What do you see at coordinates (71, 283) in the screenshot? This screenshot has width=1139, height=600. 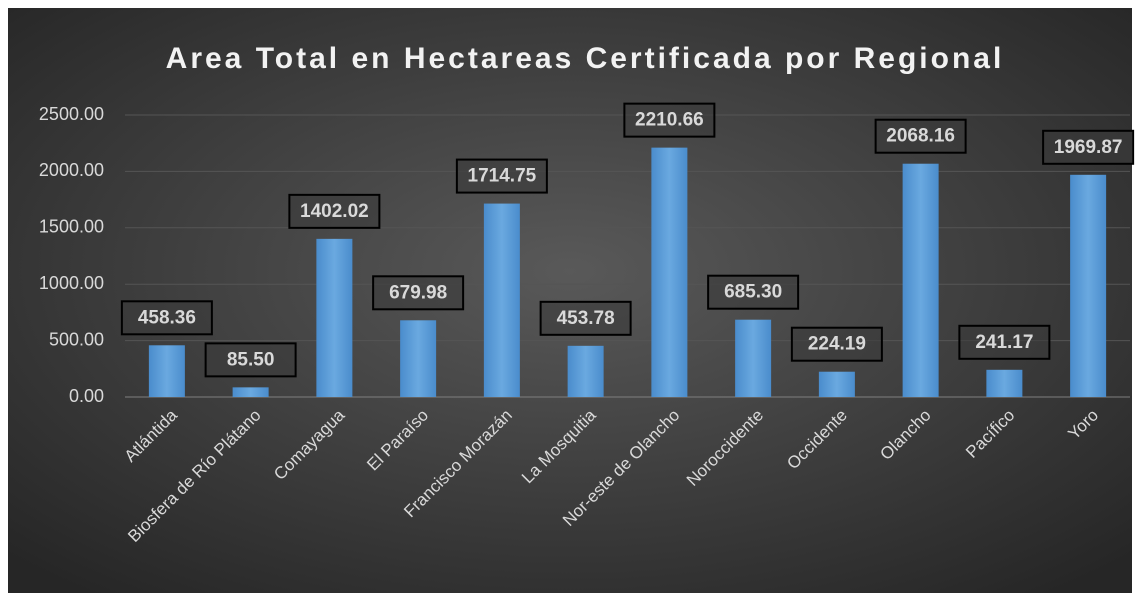 I see `y-tick-label: 1000.00` at bounding box center [71, 283].